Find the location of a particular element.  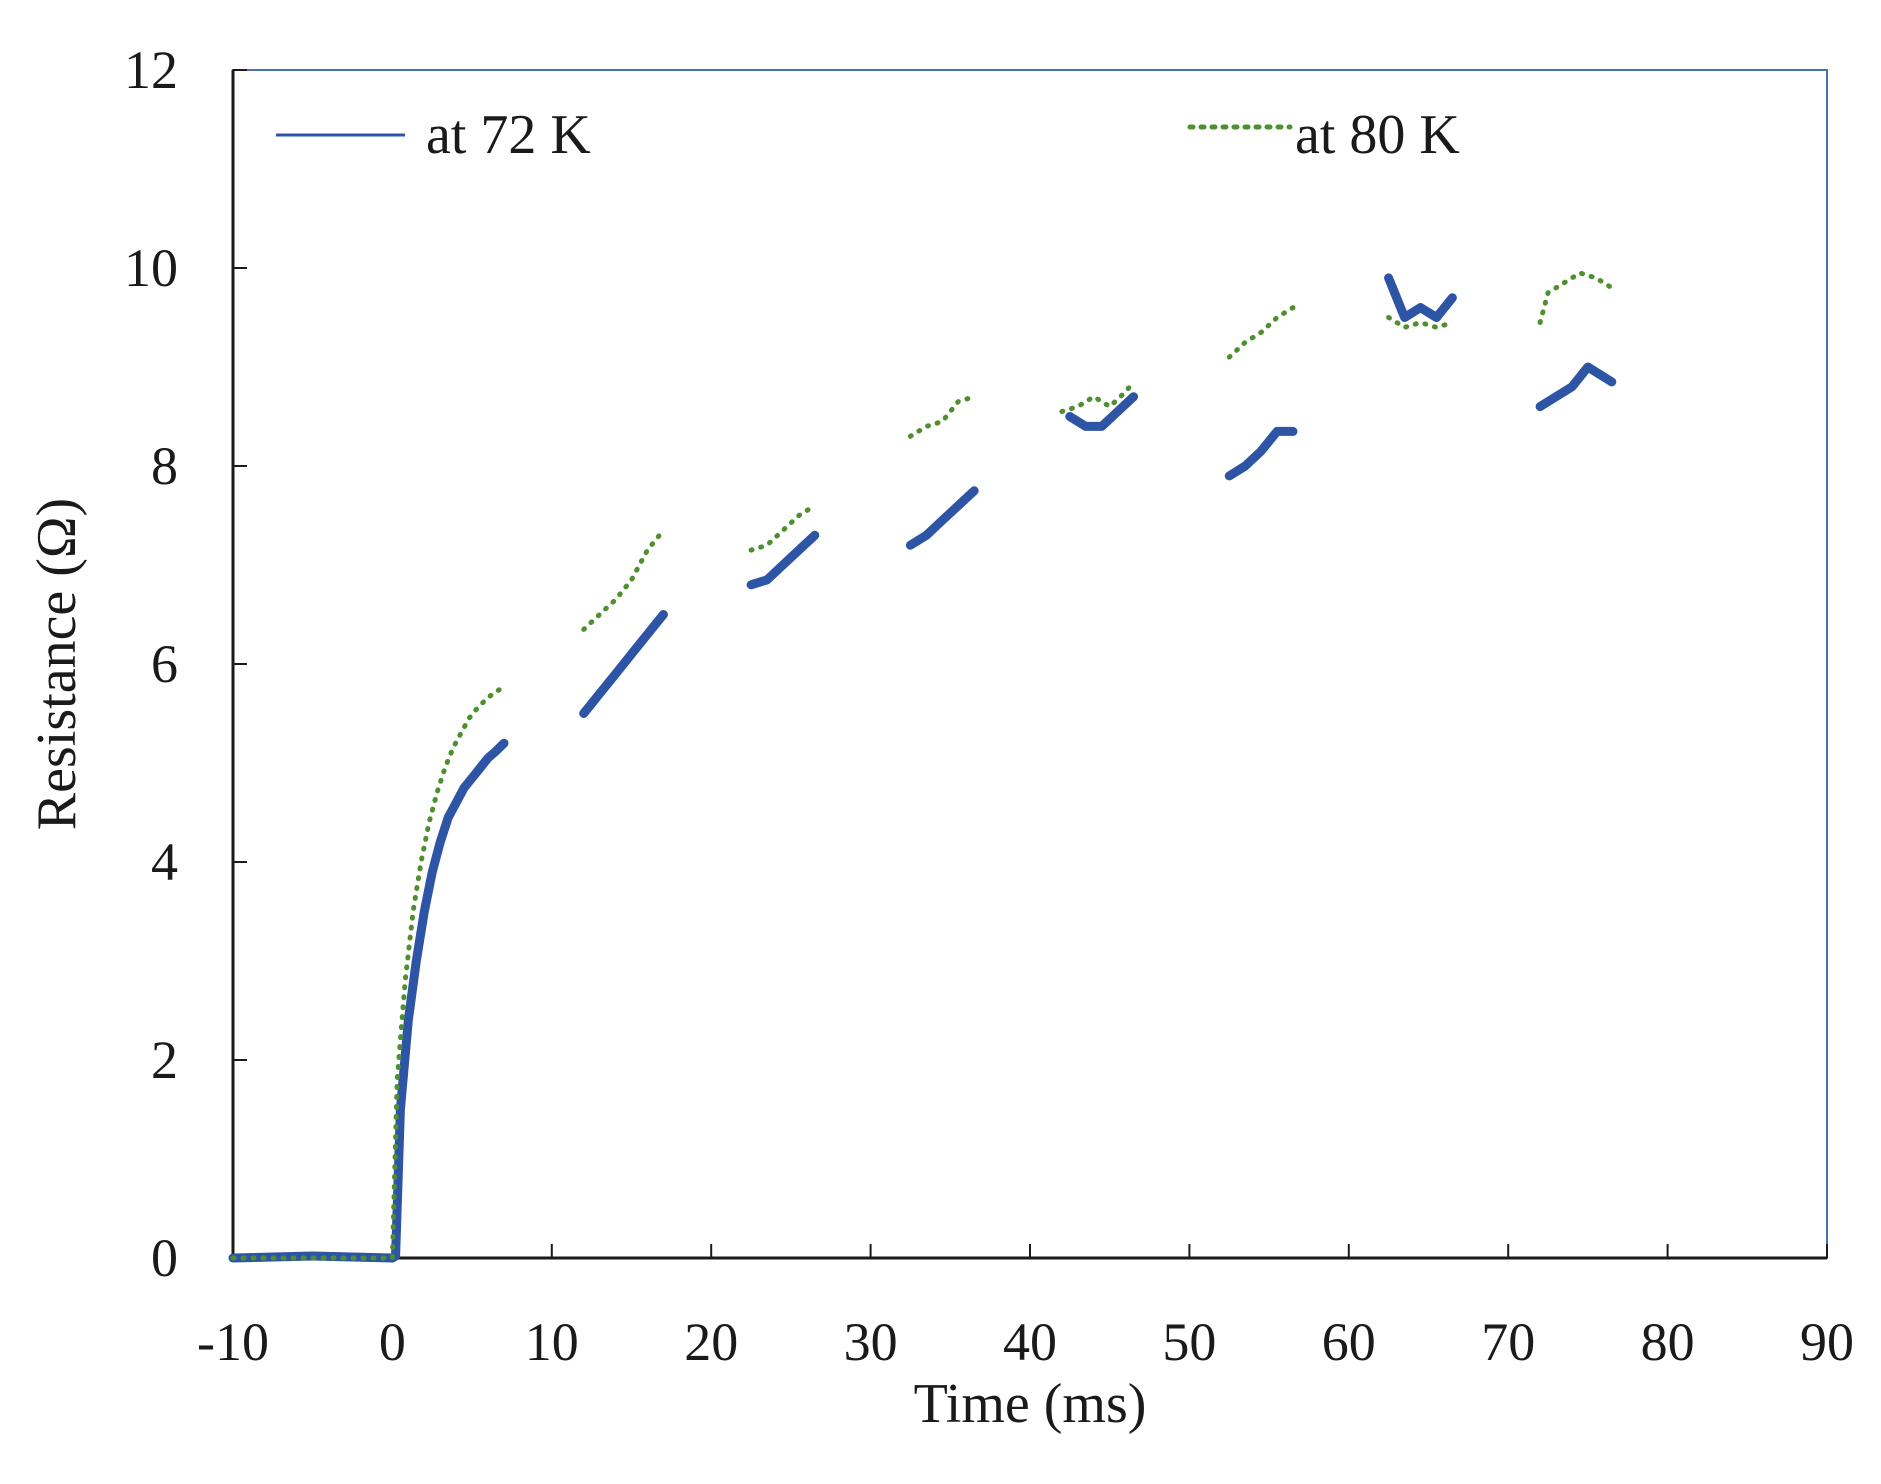

x-tick-label: 10 is located at coordinates (552, 1342).